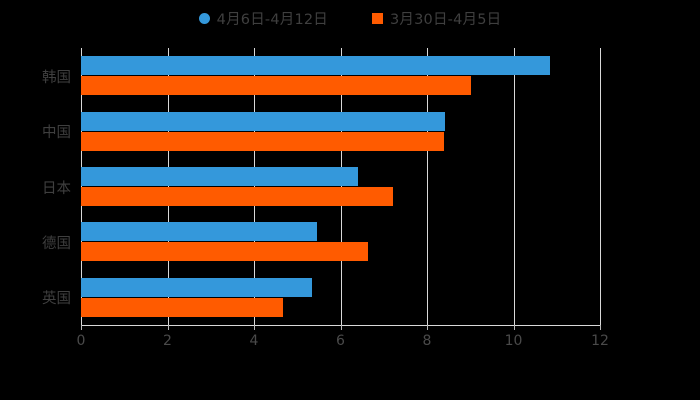  What do you see at coordinates (316, 66) in the screenshot?
I see `bar-韩国-series-0` at bounding box center [316, 66].